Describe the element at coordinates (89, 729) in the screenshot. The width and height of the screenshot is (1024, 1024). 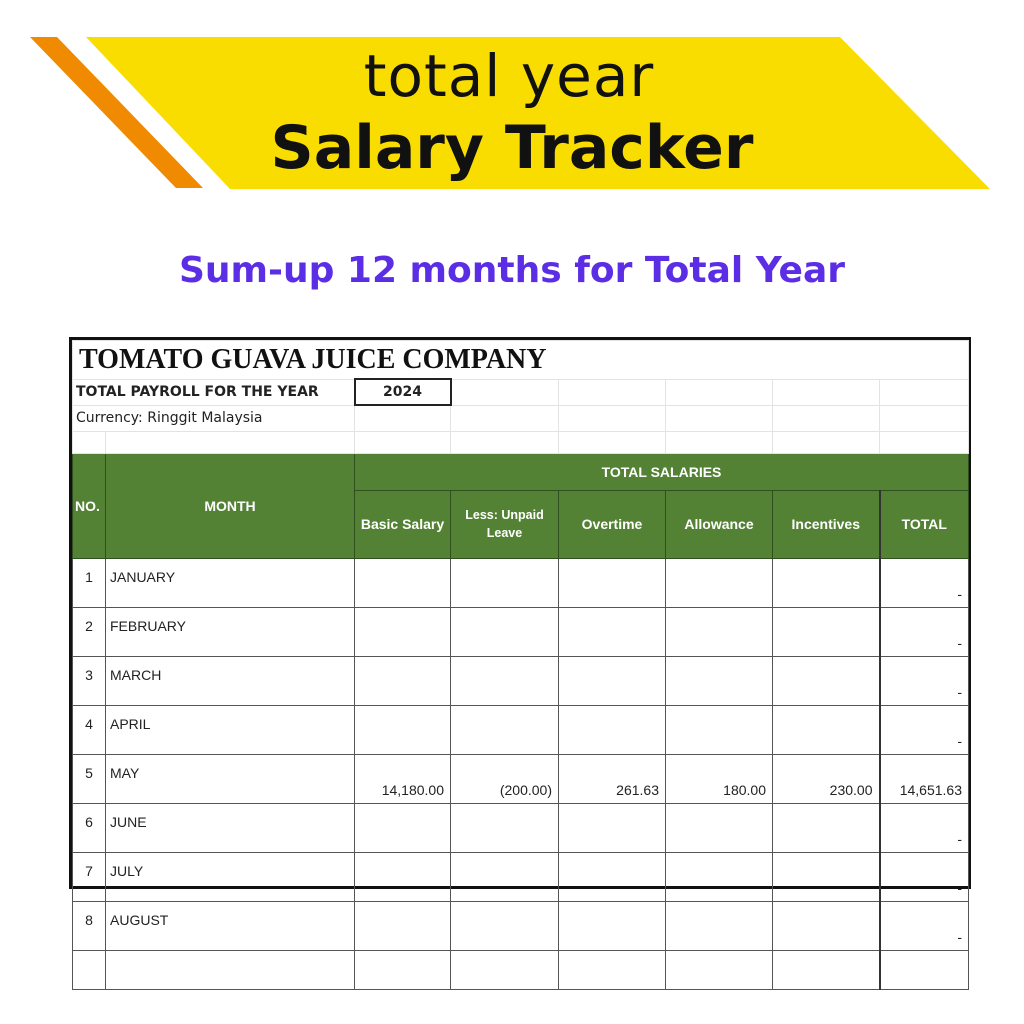
I see `cell-no: 4` at that location.